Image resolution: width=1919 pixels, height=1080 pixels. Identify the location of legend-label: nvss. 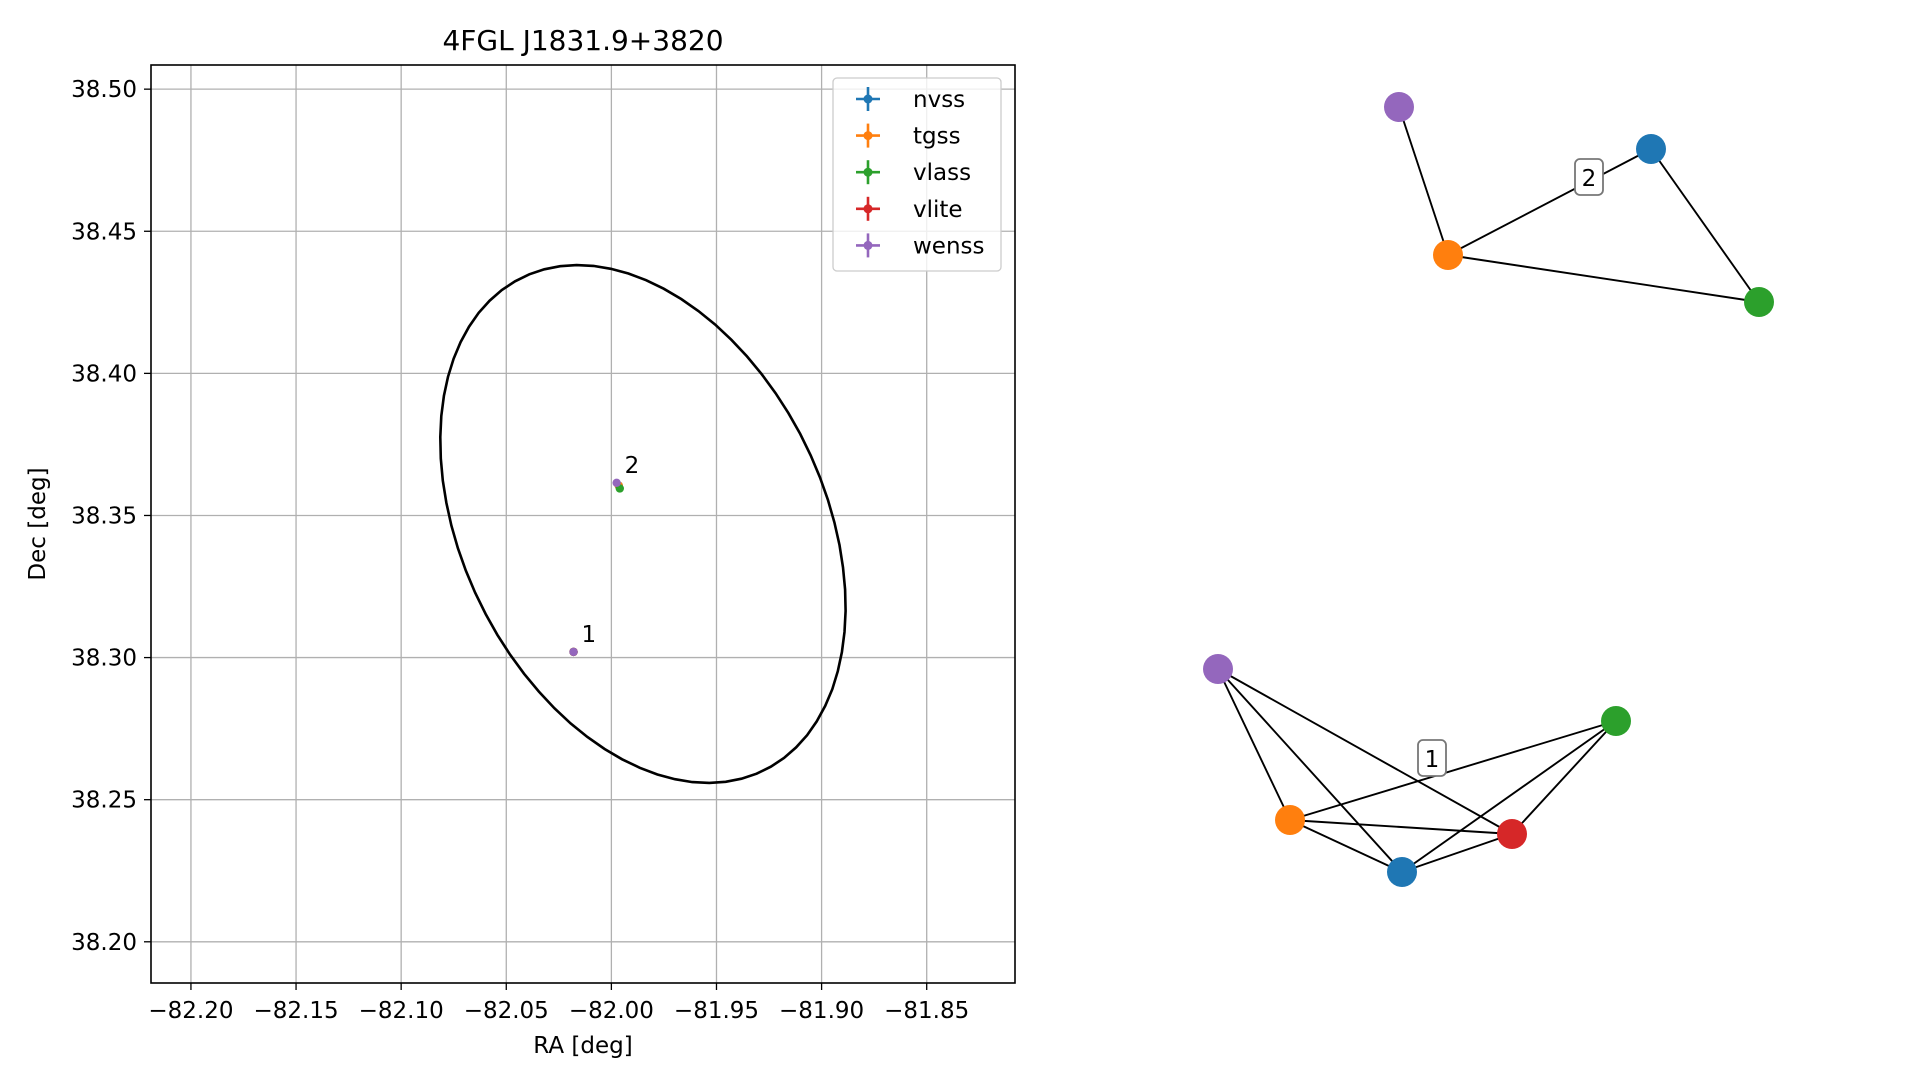
(939, 100).